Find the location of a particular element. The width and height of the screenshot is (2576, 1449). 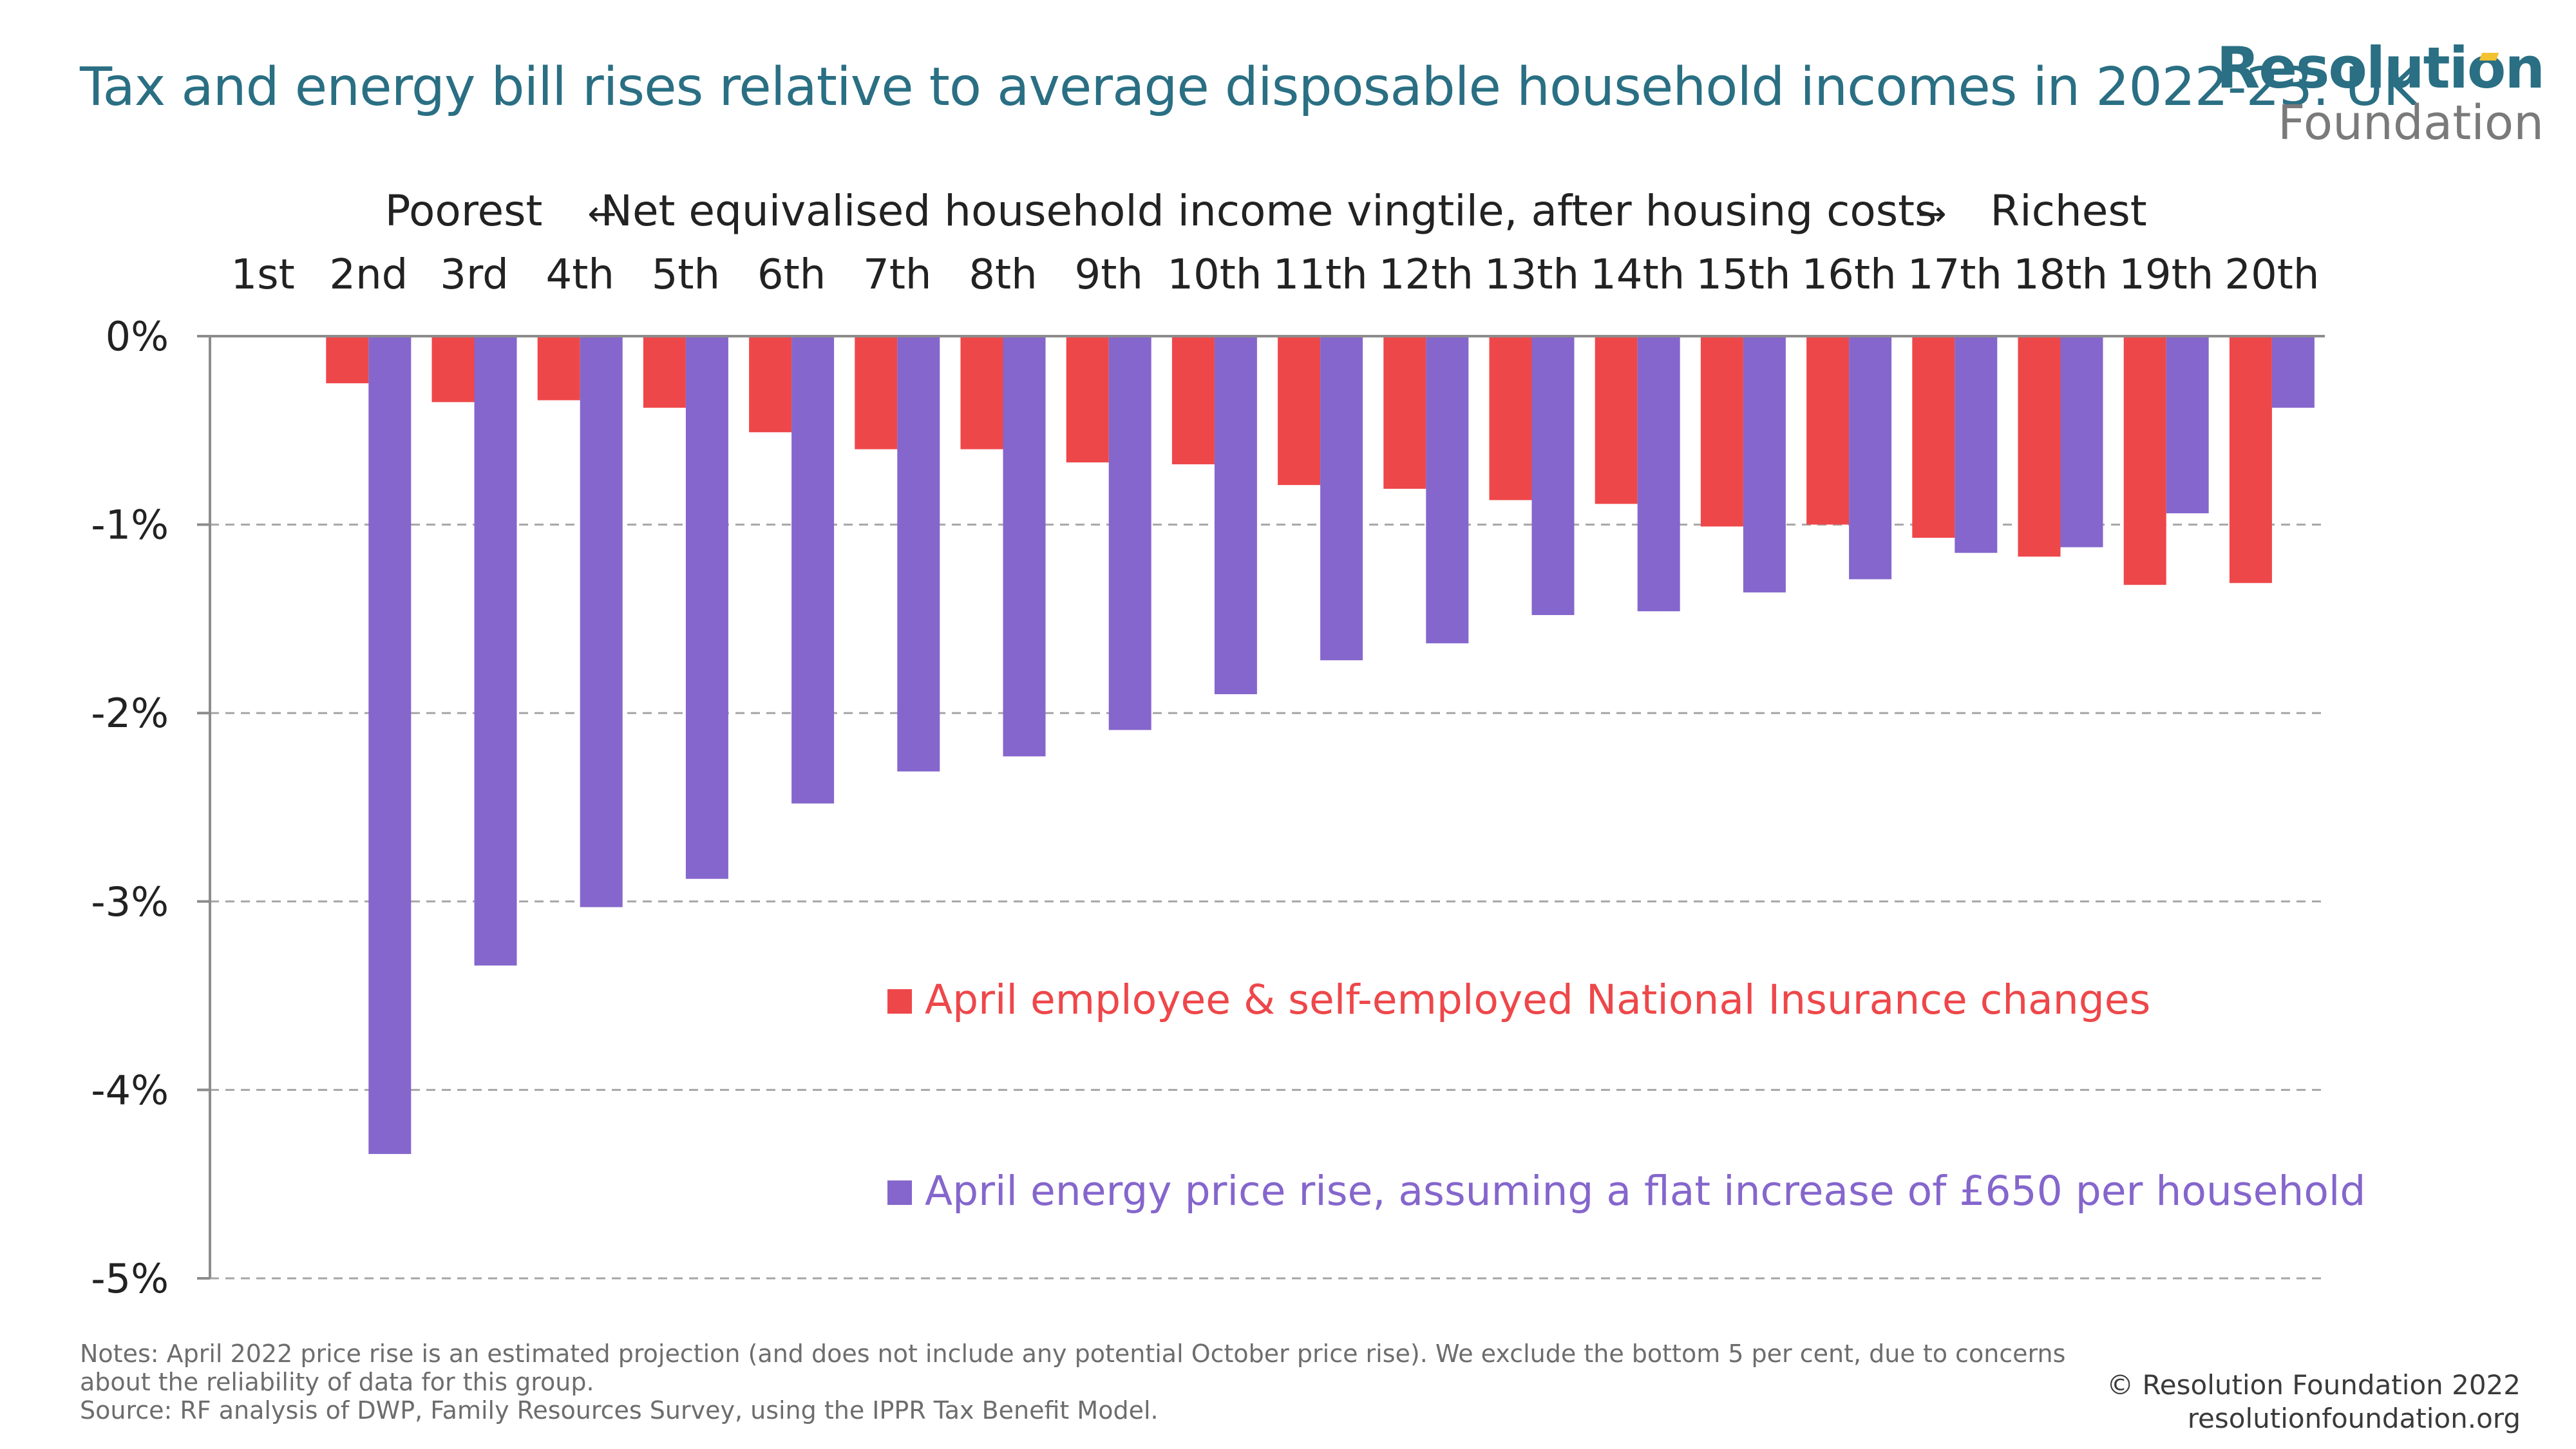

y-tick-label: -5% is located at coordinates (130, 1278).